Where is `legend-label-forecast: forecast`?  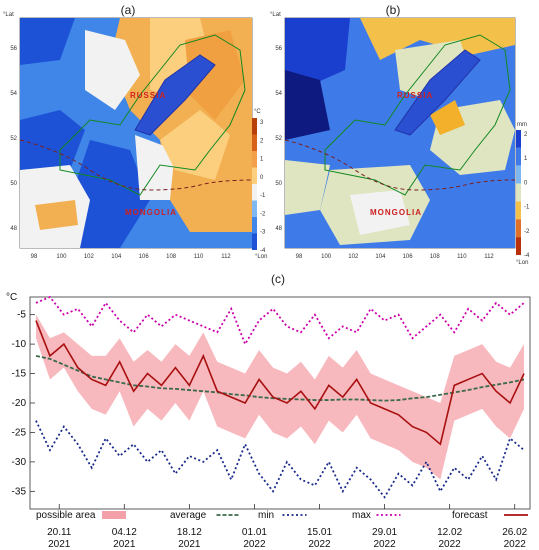 legend-label-forecast: forecast is located at coordinates (470, 515).